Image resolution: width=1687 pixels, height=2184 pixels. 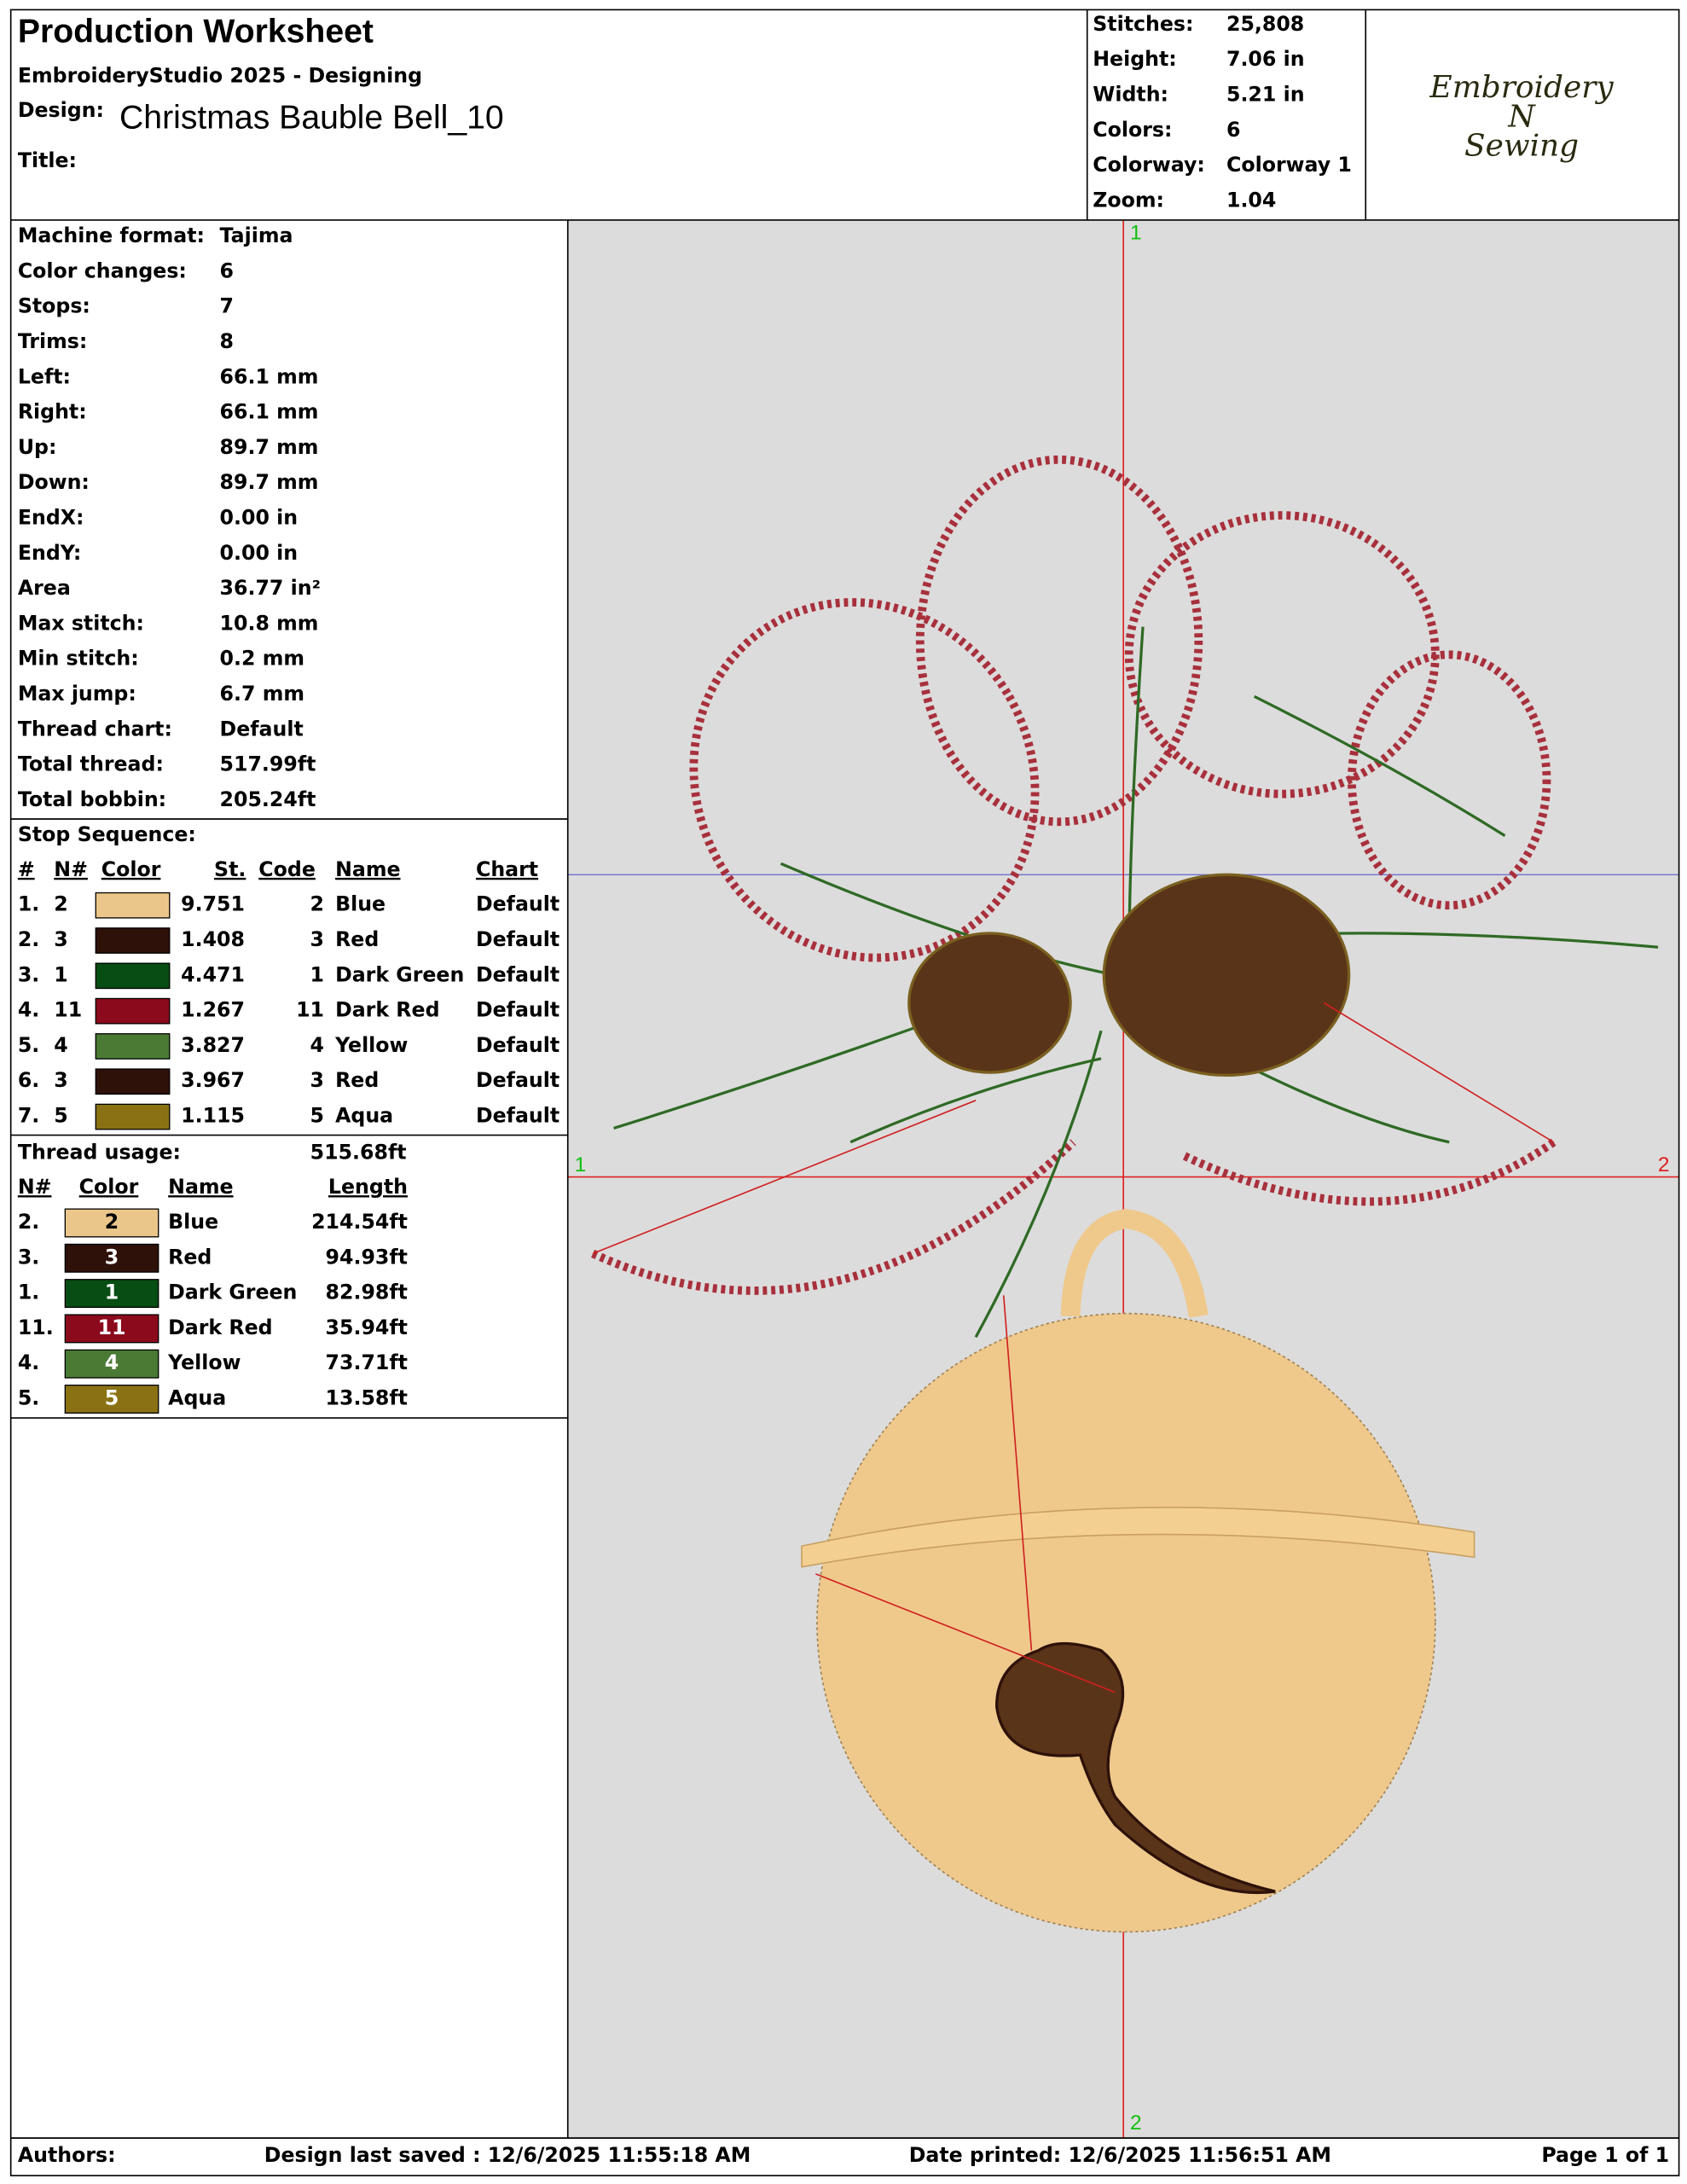 What do you see at coordinates (259, 517) in the screenshot?
I see `stat-value: 0.00 in` at bounding box center [259, 517].